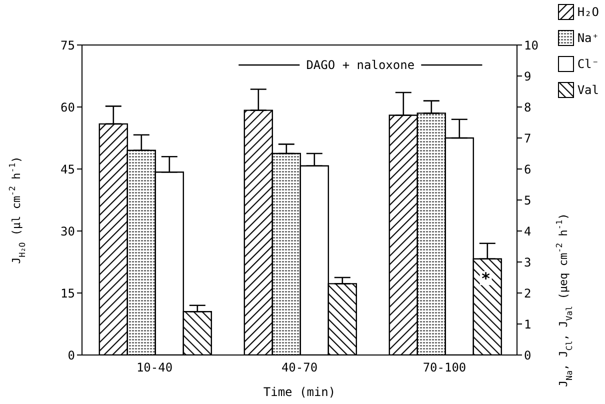  What do you see at coordinates (528, 262) in the screenshot?
I see `y2-tick-label: 3` at bounding box center [528, 262].